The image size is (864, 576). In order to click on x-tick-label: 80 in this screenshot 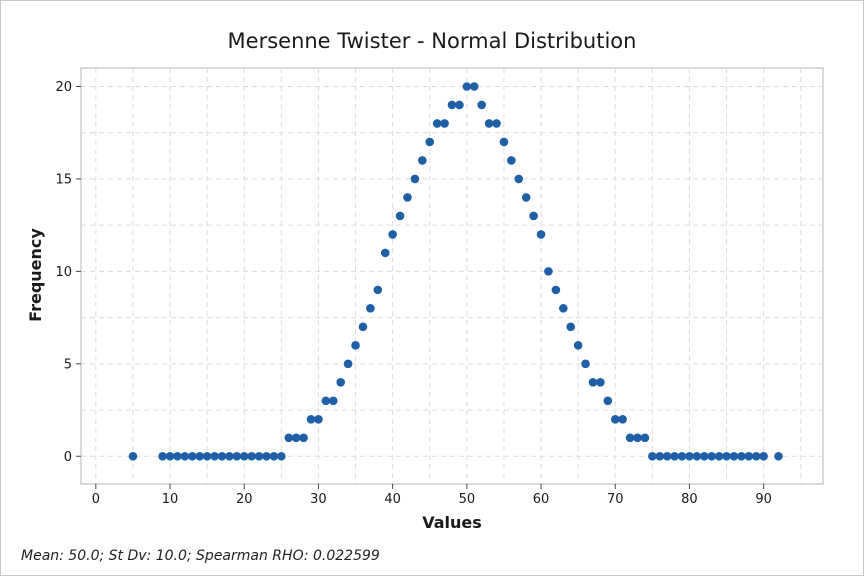, I will do `click(689, 499)`.